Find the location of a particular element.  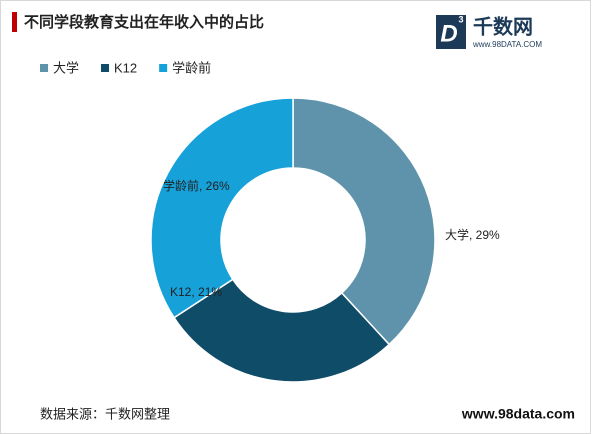

title-accent is located at coordinates (14, 22).